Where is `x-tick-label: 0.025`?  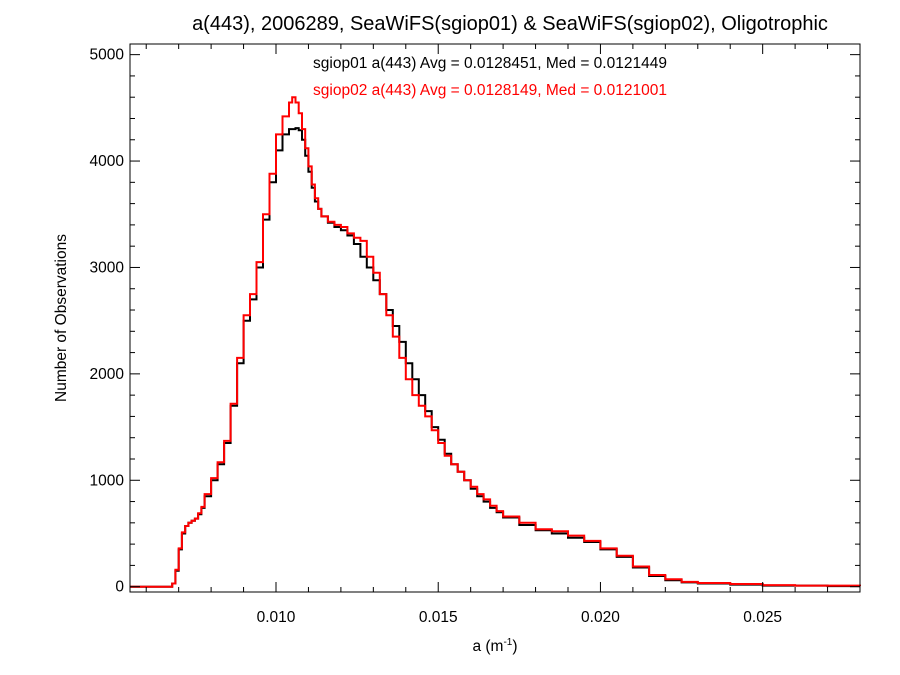
x-tick-label: 0.025 is located at coordinates (762, 617).